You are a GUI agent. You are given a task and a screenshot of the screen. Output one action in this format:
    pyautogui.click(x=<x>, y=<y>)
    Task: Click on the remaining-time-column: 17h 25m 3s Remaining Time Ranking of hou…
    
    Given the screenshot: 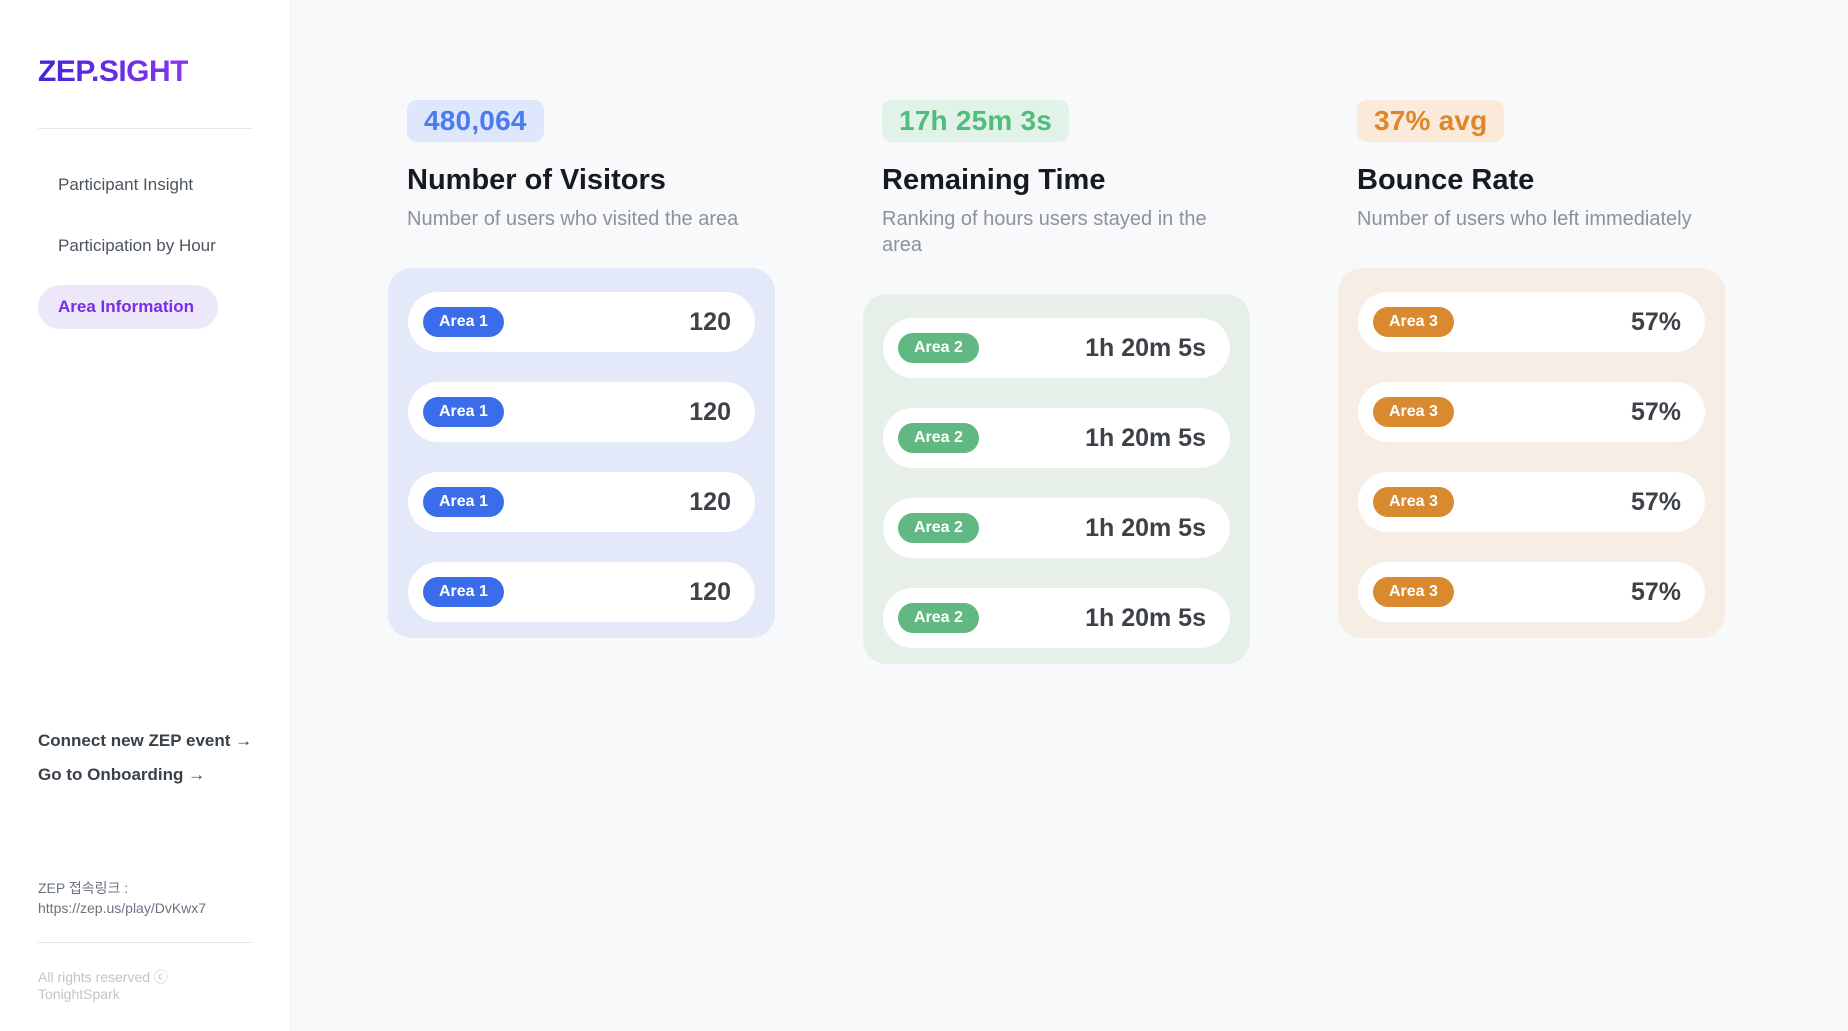 What is the action you would take?
    pyautogui.click(x=1056, y=382)
    